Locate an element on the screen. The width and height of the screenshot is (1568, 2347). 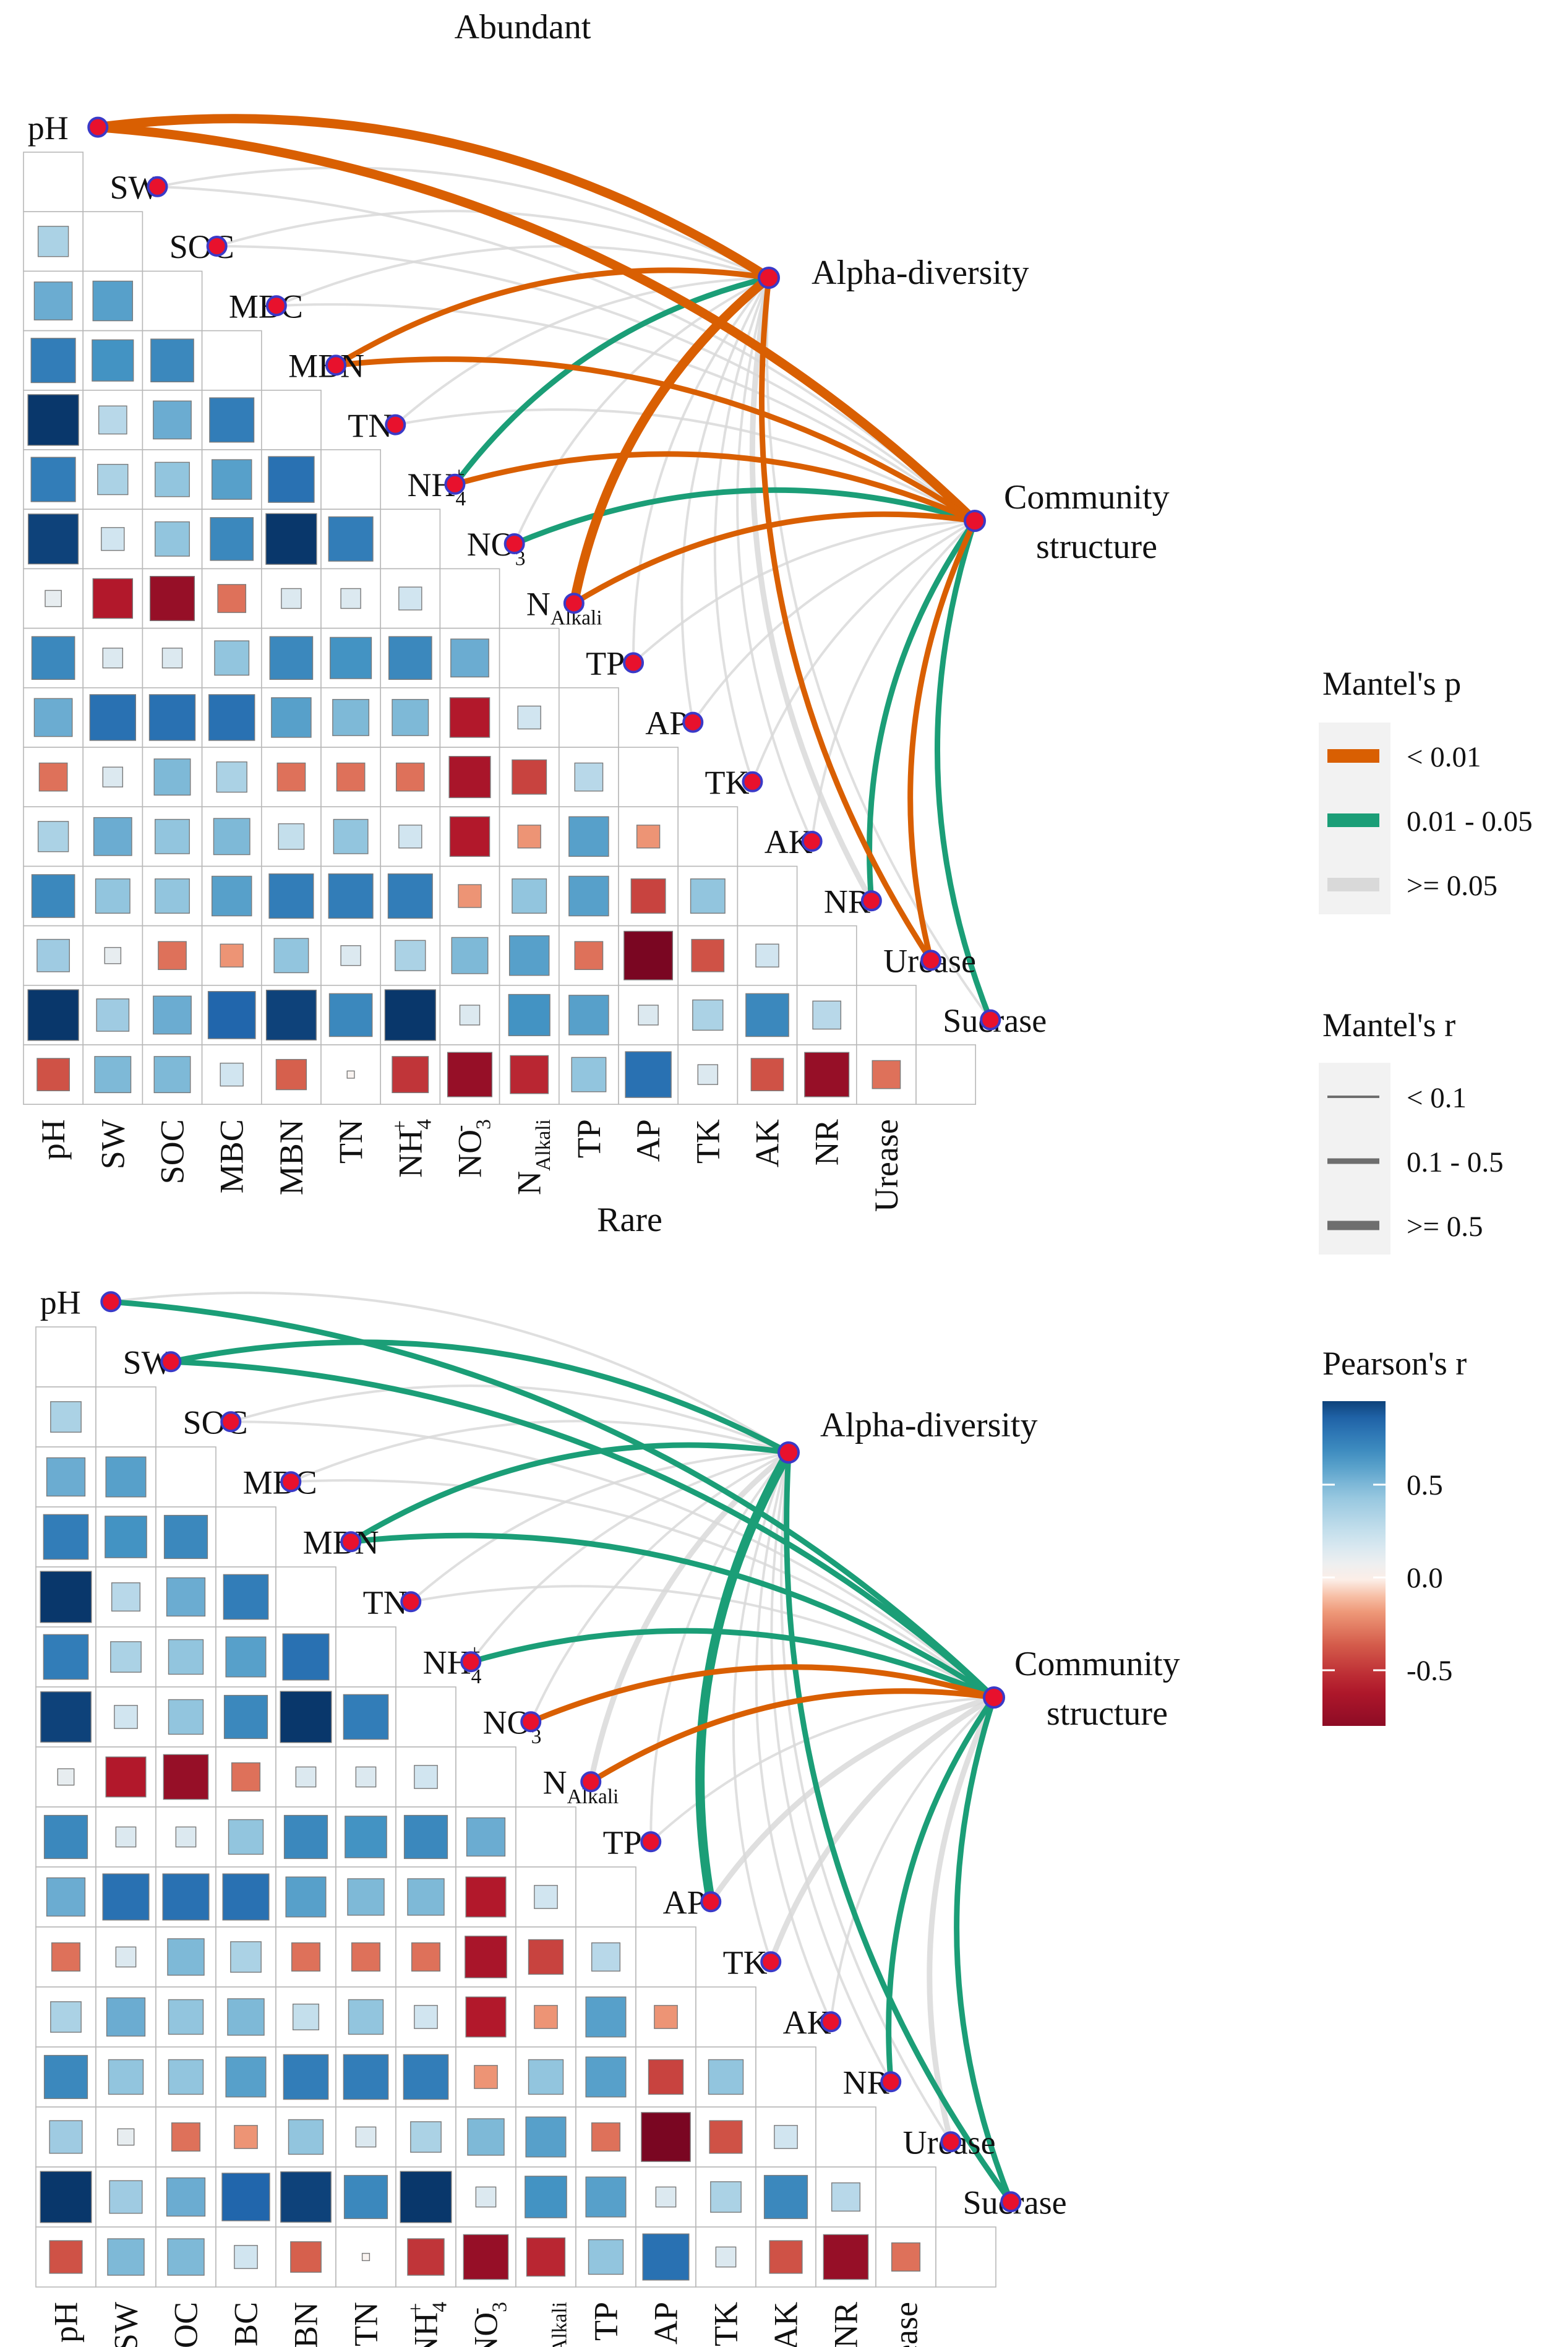
corr-square-mbn-ph is located at coordinates (66, 1597).